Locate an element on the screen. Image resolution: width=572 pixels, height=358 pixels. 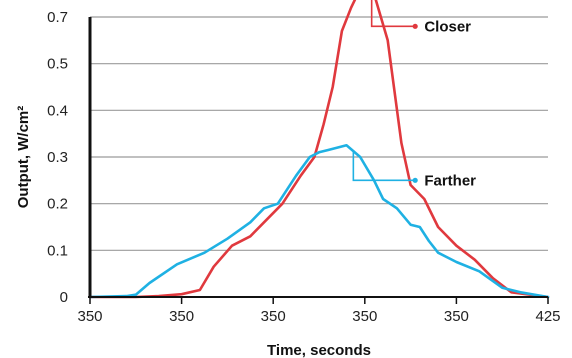
legend-marker-closer is located at coordinates (415, 26).